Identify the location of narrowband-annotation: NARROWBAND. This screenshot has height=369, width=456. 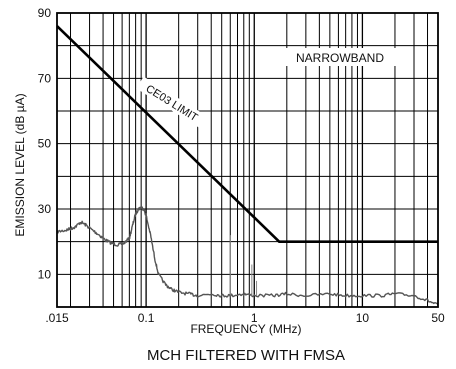
(340, 58).